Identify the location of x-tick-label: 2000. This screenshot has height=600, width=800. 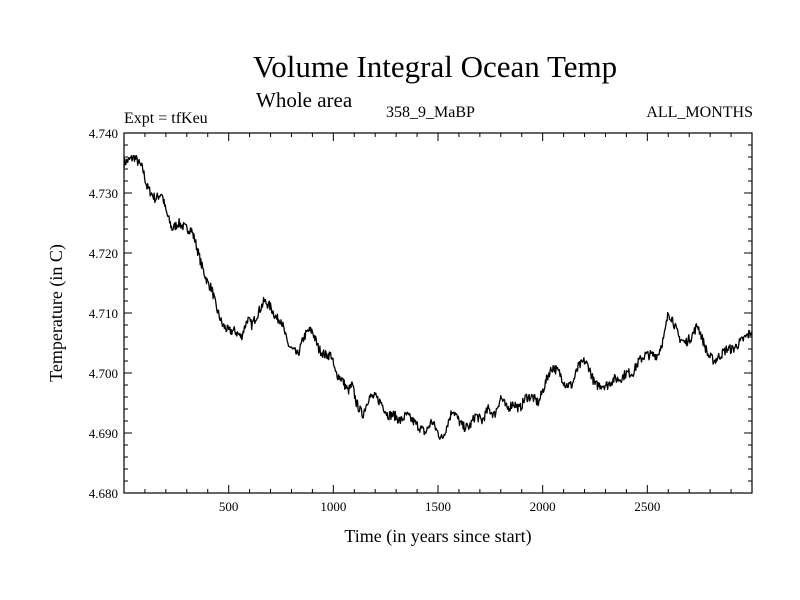
(543, 506).